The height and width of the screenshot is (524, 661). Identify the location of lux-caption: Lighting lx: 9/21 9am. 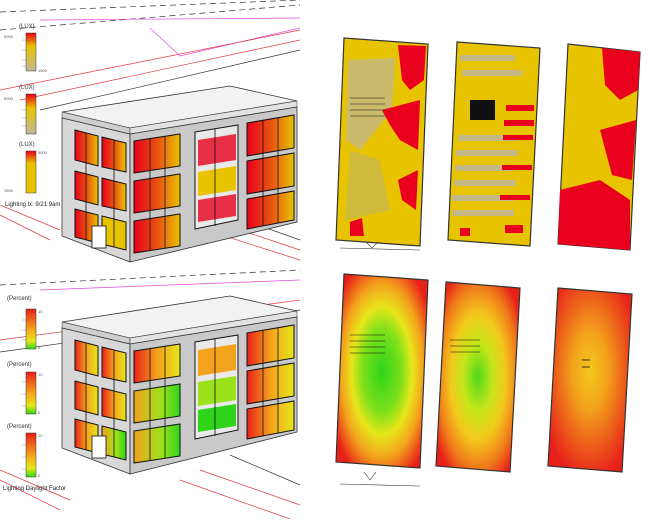
(33, 205).